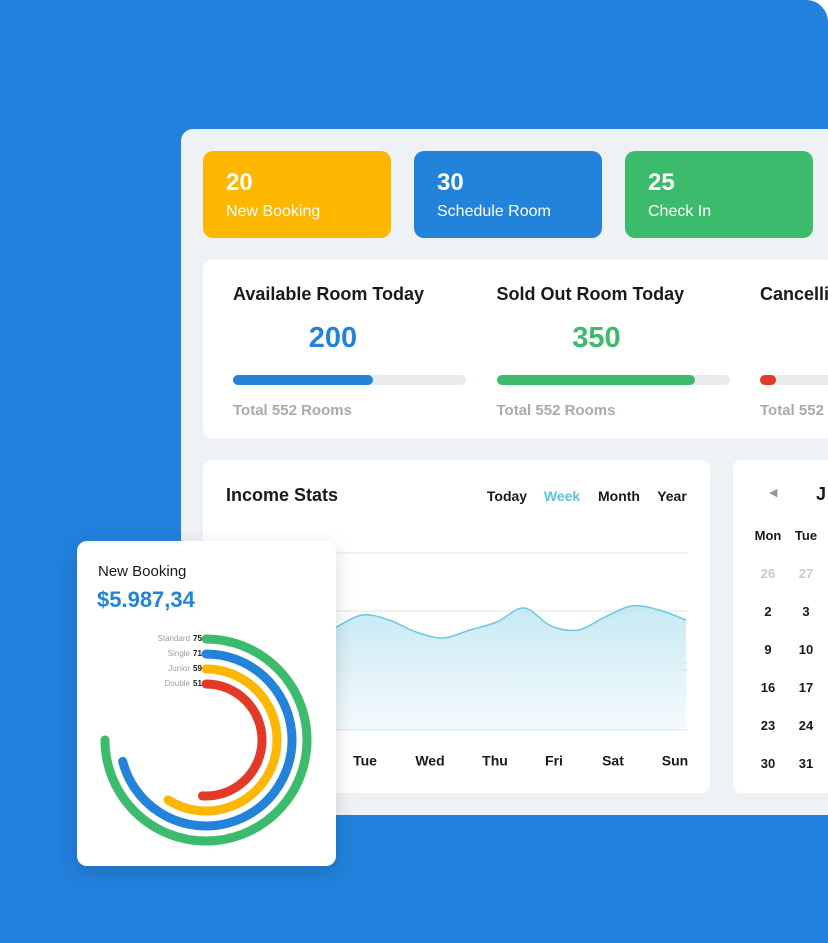 This screenshot has width=828, height=943. Describe the element at coordinates (806, 687) in the screenshot. I see `calendar-day: 17` at that location.